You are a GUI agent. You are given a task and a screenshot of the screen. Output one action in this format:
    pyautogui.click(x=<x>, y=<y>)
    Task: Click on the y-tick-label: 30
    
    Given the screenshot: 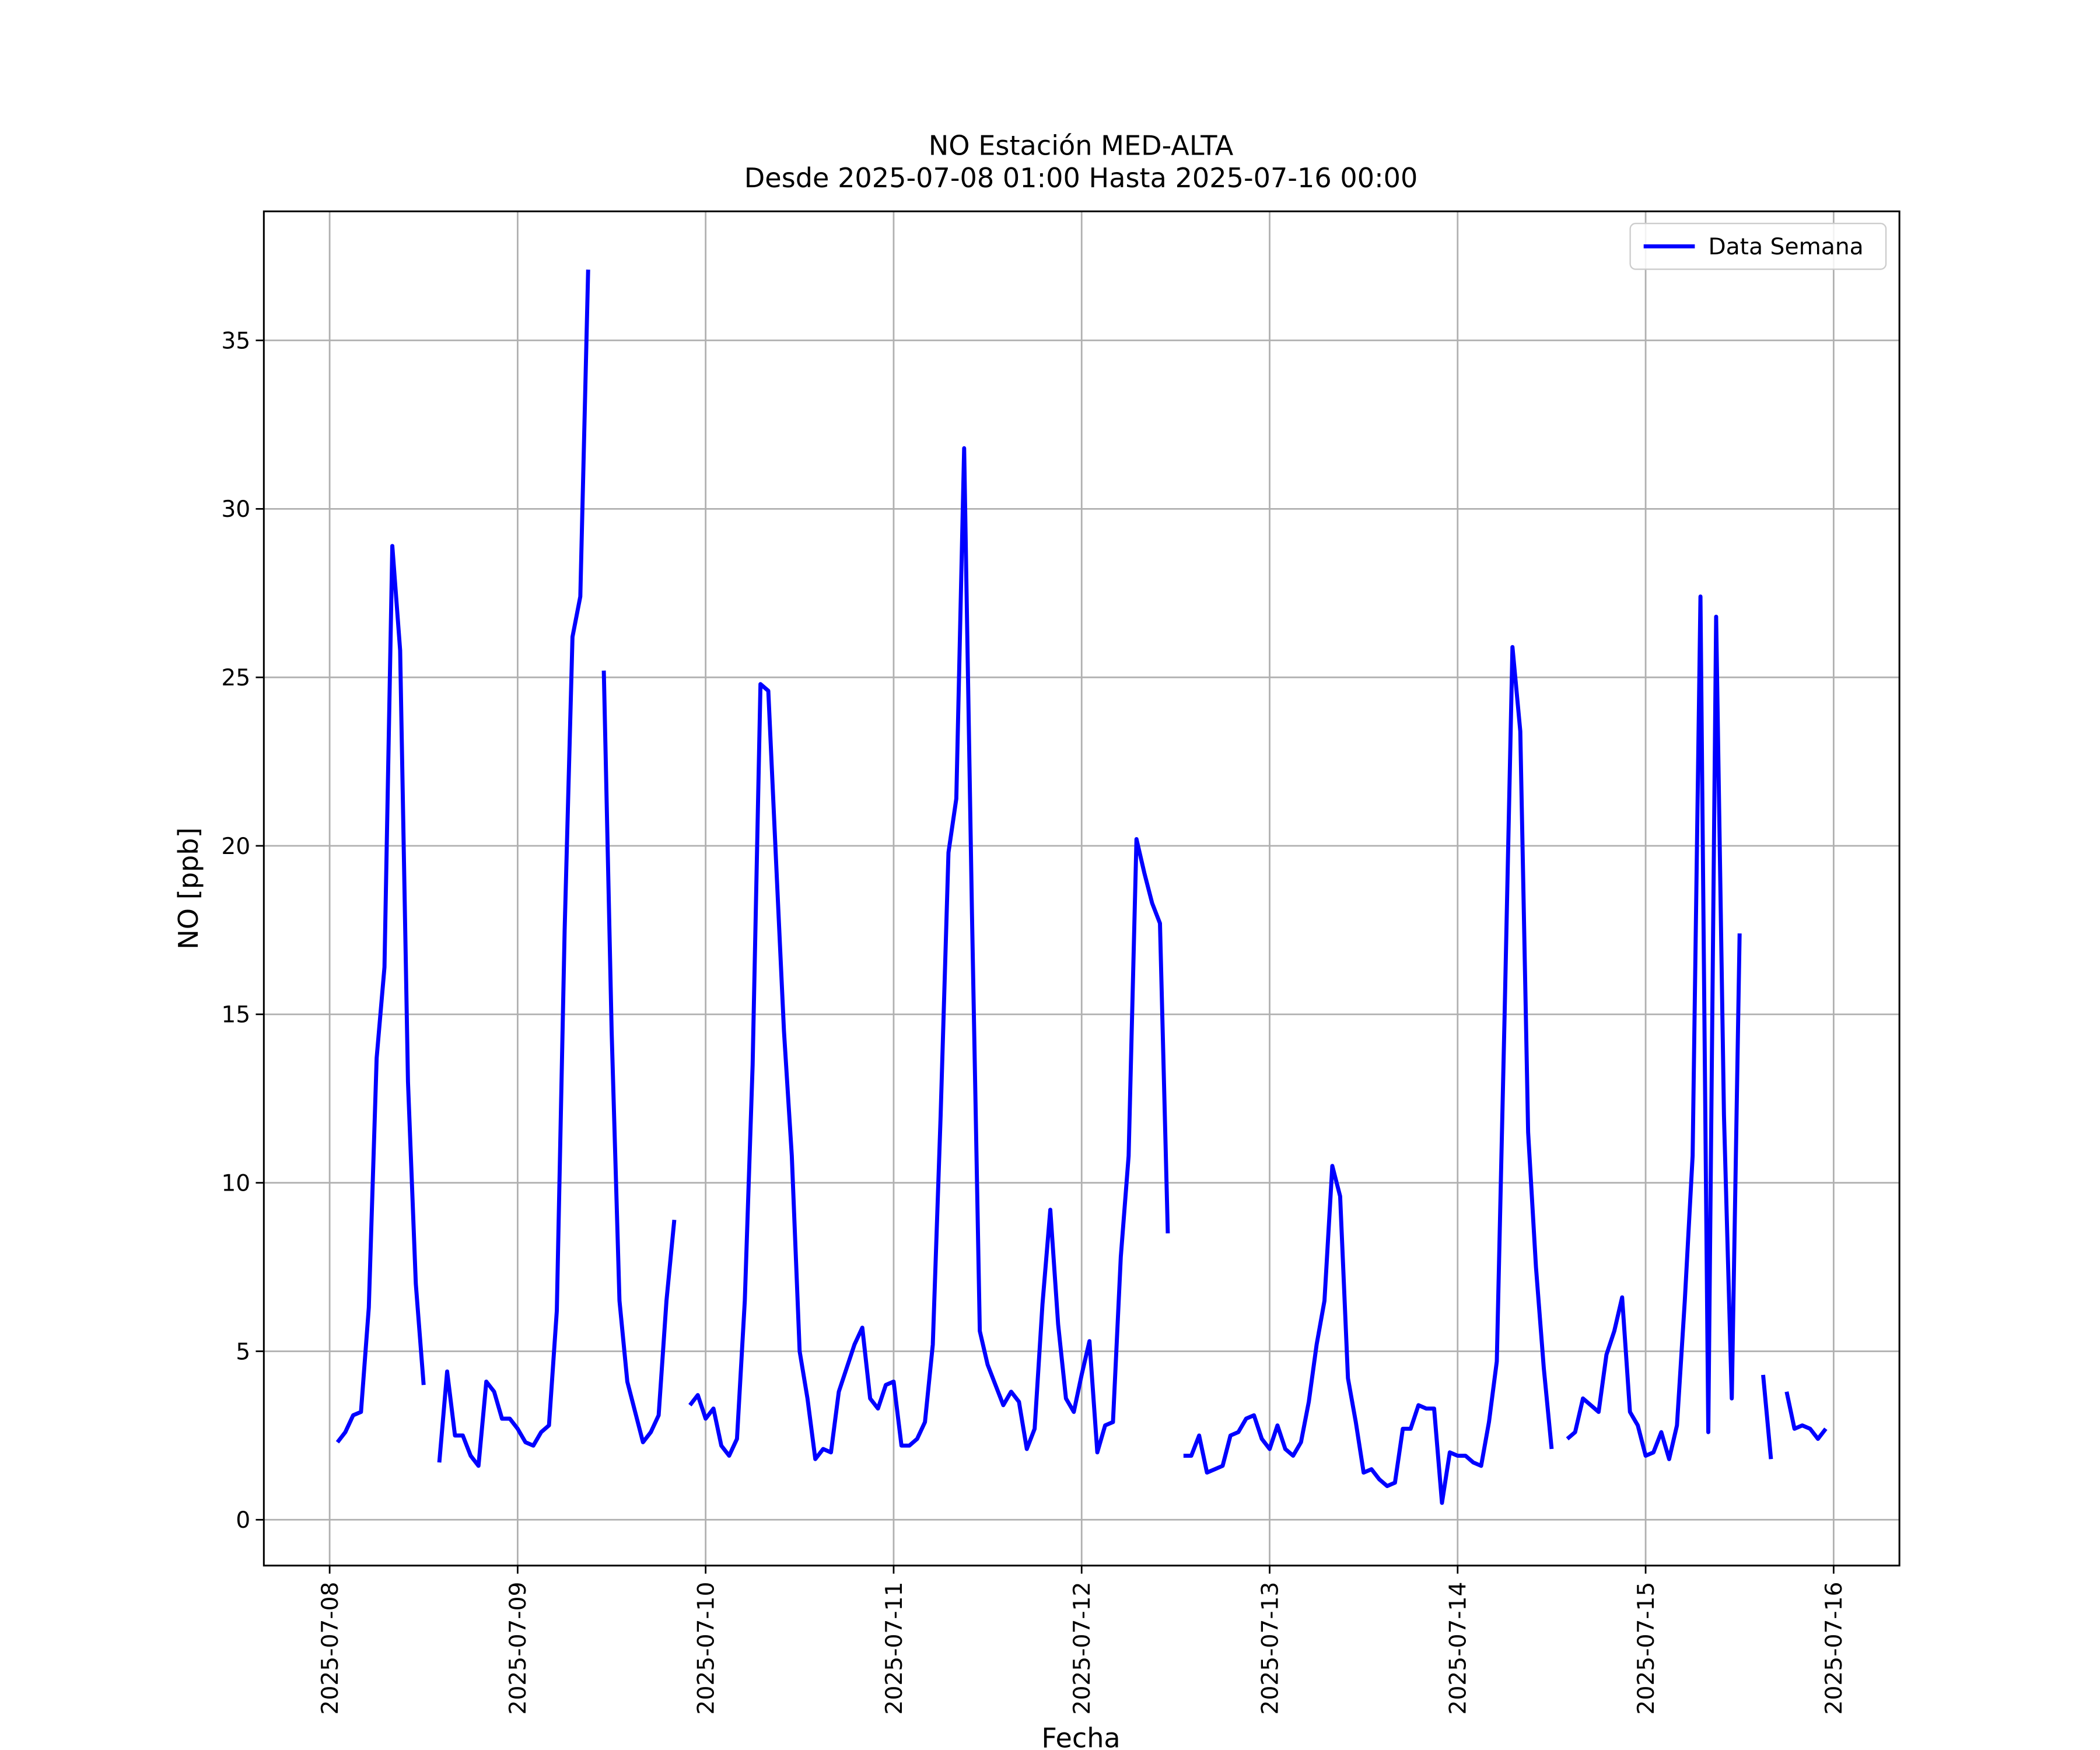 What is the action you would take?
    pyautogui.click(x=235, y=509)
    